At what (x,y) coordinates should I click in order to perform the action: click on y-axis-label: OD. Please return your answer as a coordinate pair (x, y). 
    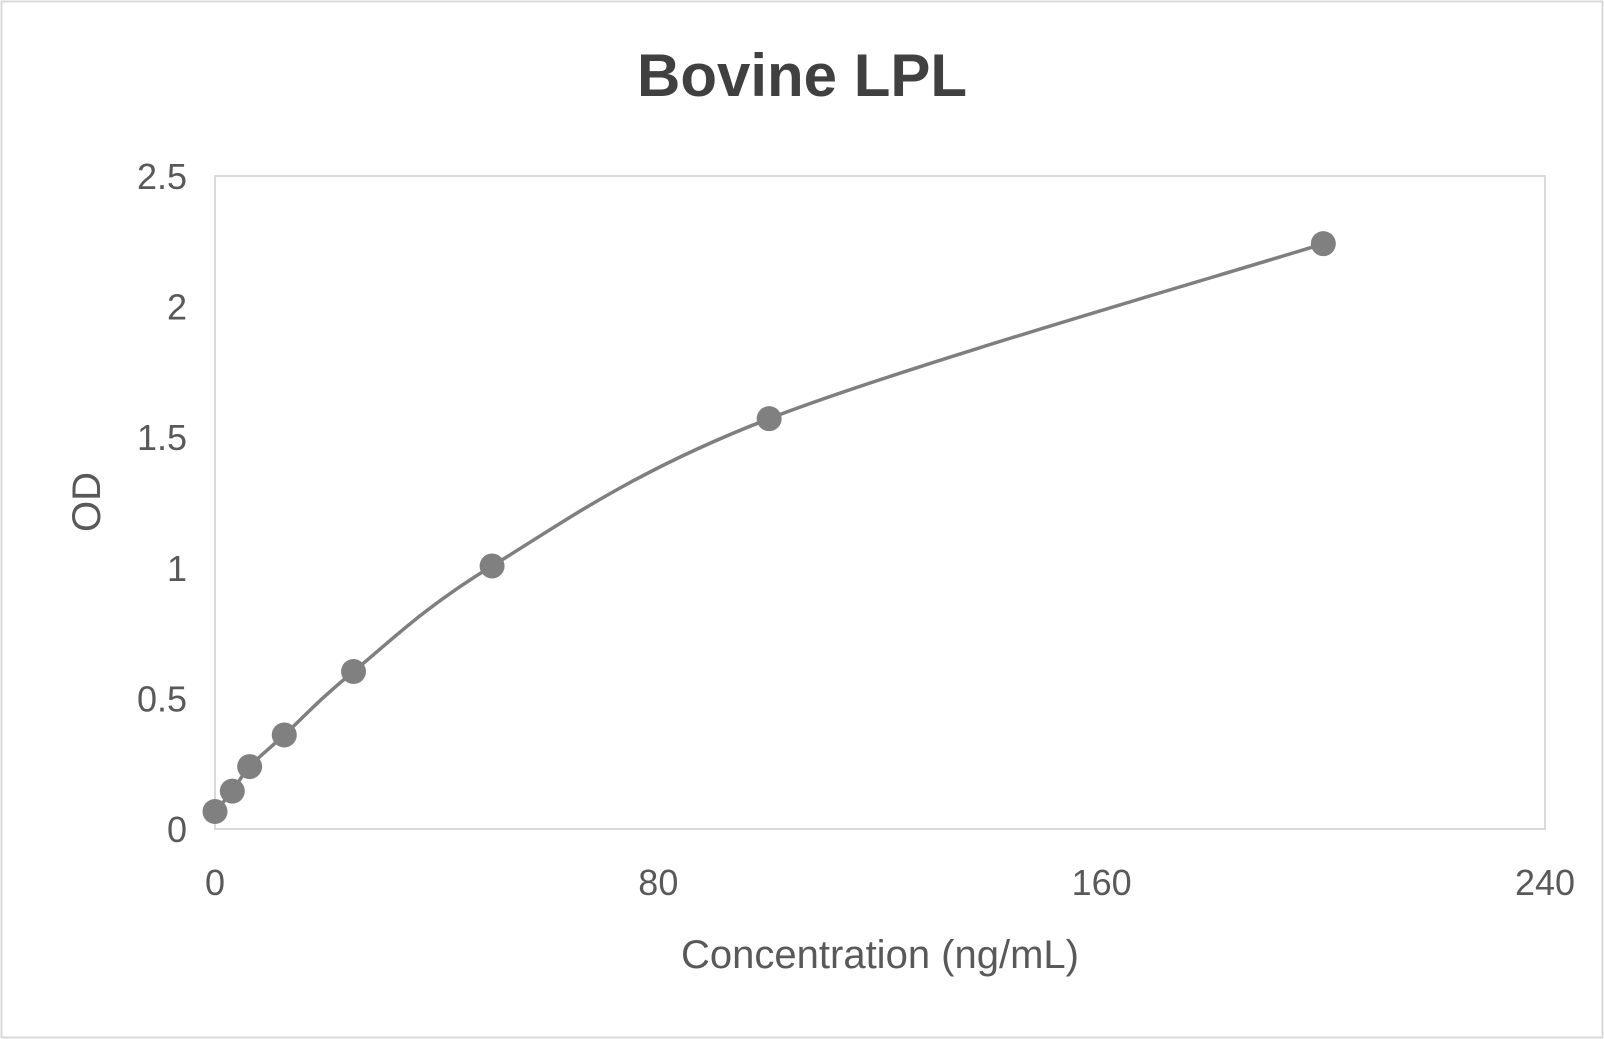
    Looking at the image, I should click on (87, 502).